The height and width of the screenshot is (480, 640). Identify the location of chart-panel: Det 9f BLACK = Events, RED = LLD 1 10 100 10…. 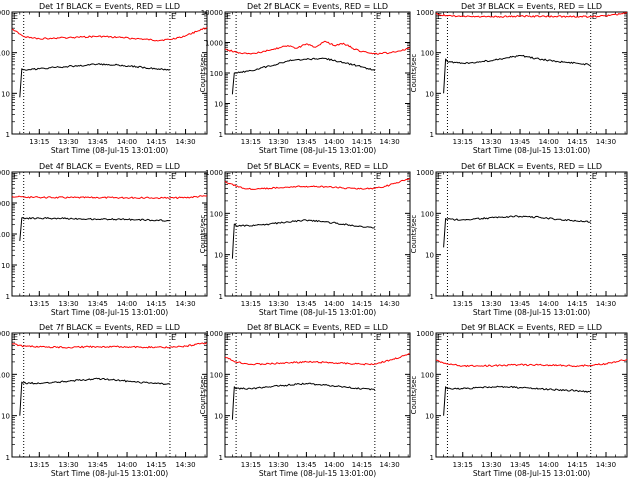
(519, 400).